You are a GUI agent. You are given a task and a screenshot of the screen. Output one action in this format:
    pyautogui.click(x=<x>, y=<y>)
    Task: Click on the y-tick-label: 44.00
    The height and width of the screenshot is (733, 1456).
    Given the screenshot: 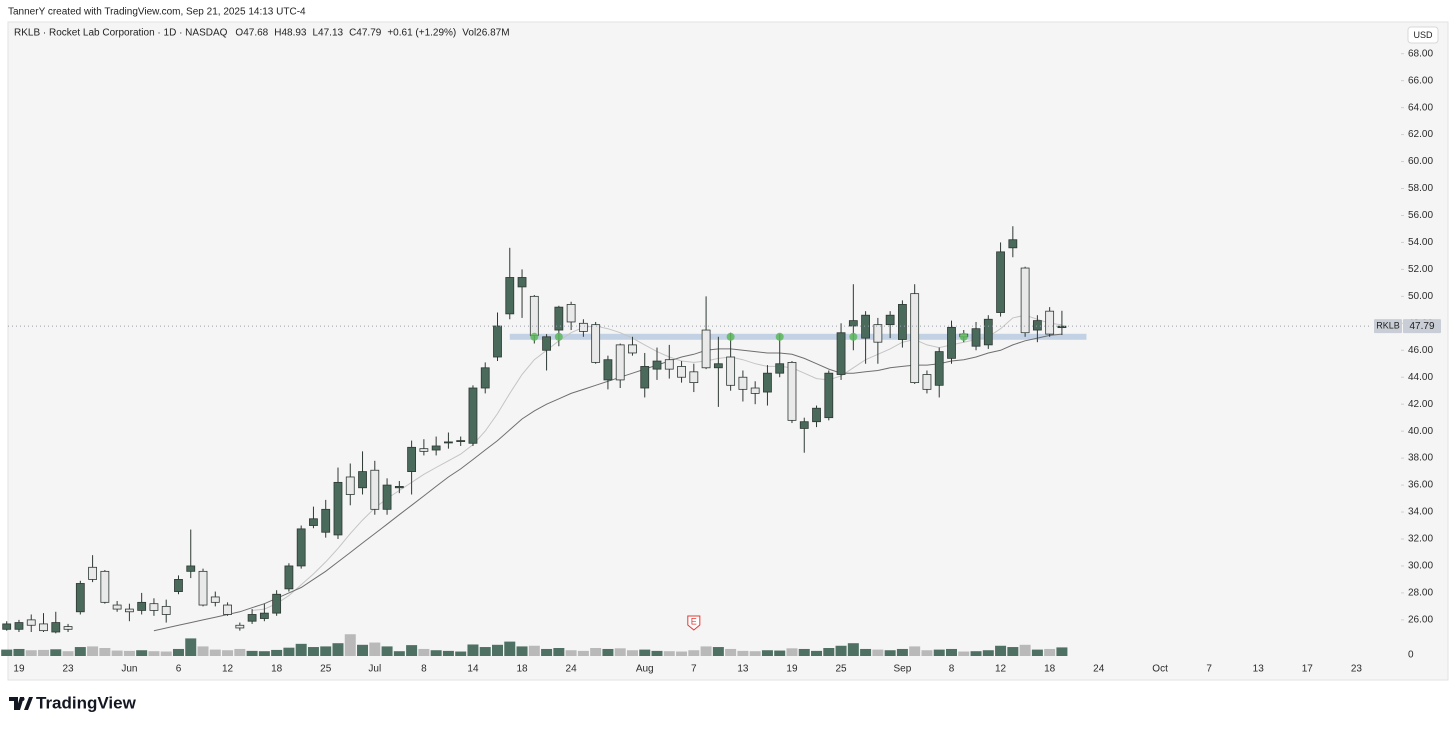 What is the action you would take?
    pyautogui.click(x=1420, y=377)
    